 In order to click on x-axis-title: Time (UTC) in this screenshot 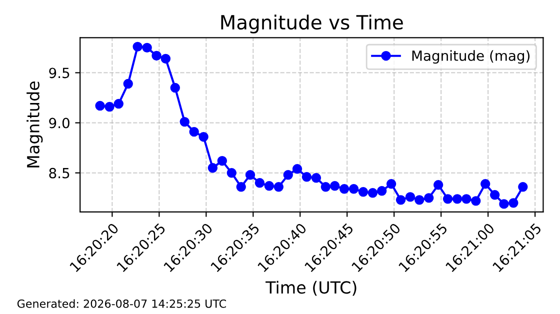, I will do `click(311, 288)`.